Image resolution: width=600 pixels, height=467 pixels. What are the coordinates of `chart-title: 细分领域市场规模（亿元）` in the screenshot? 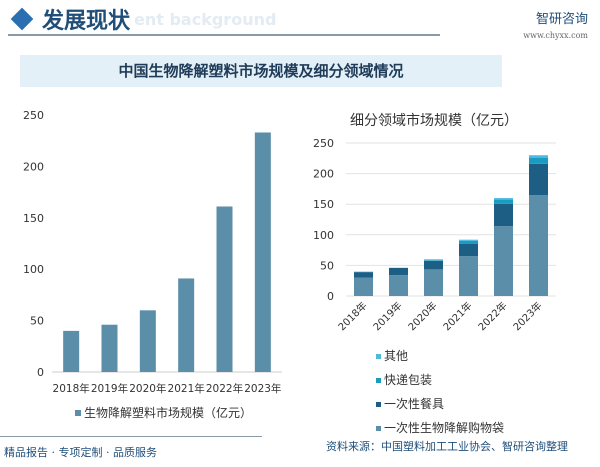 It's located at (434, 120).